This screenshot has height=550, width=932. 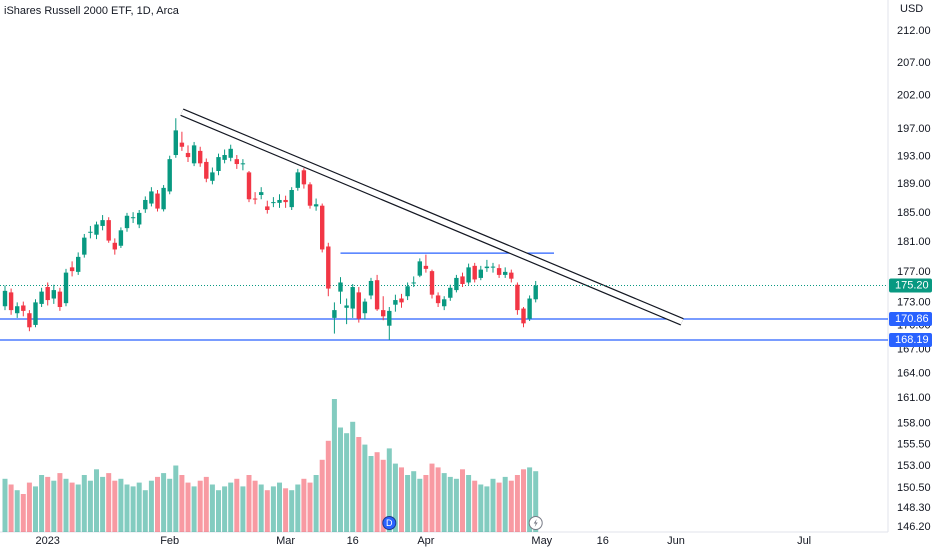 I want to click on x-tick-label: Mar, so click(x=285, y=541).